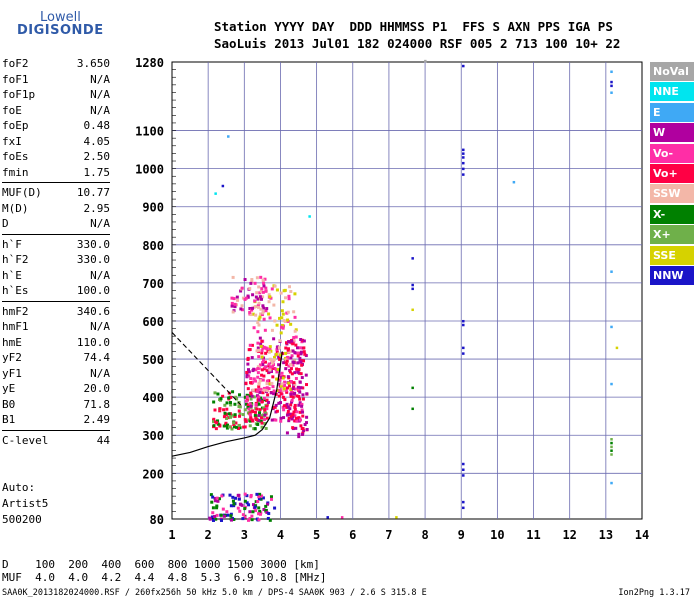  What do you see at coordinates (654, 593) in the screenshot?
I see `software-version: Ion2Png 1.3.17` at bounding box center [654, 593].